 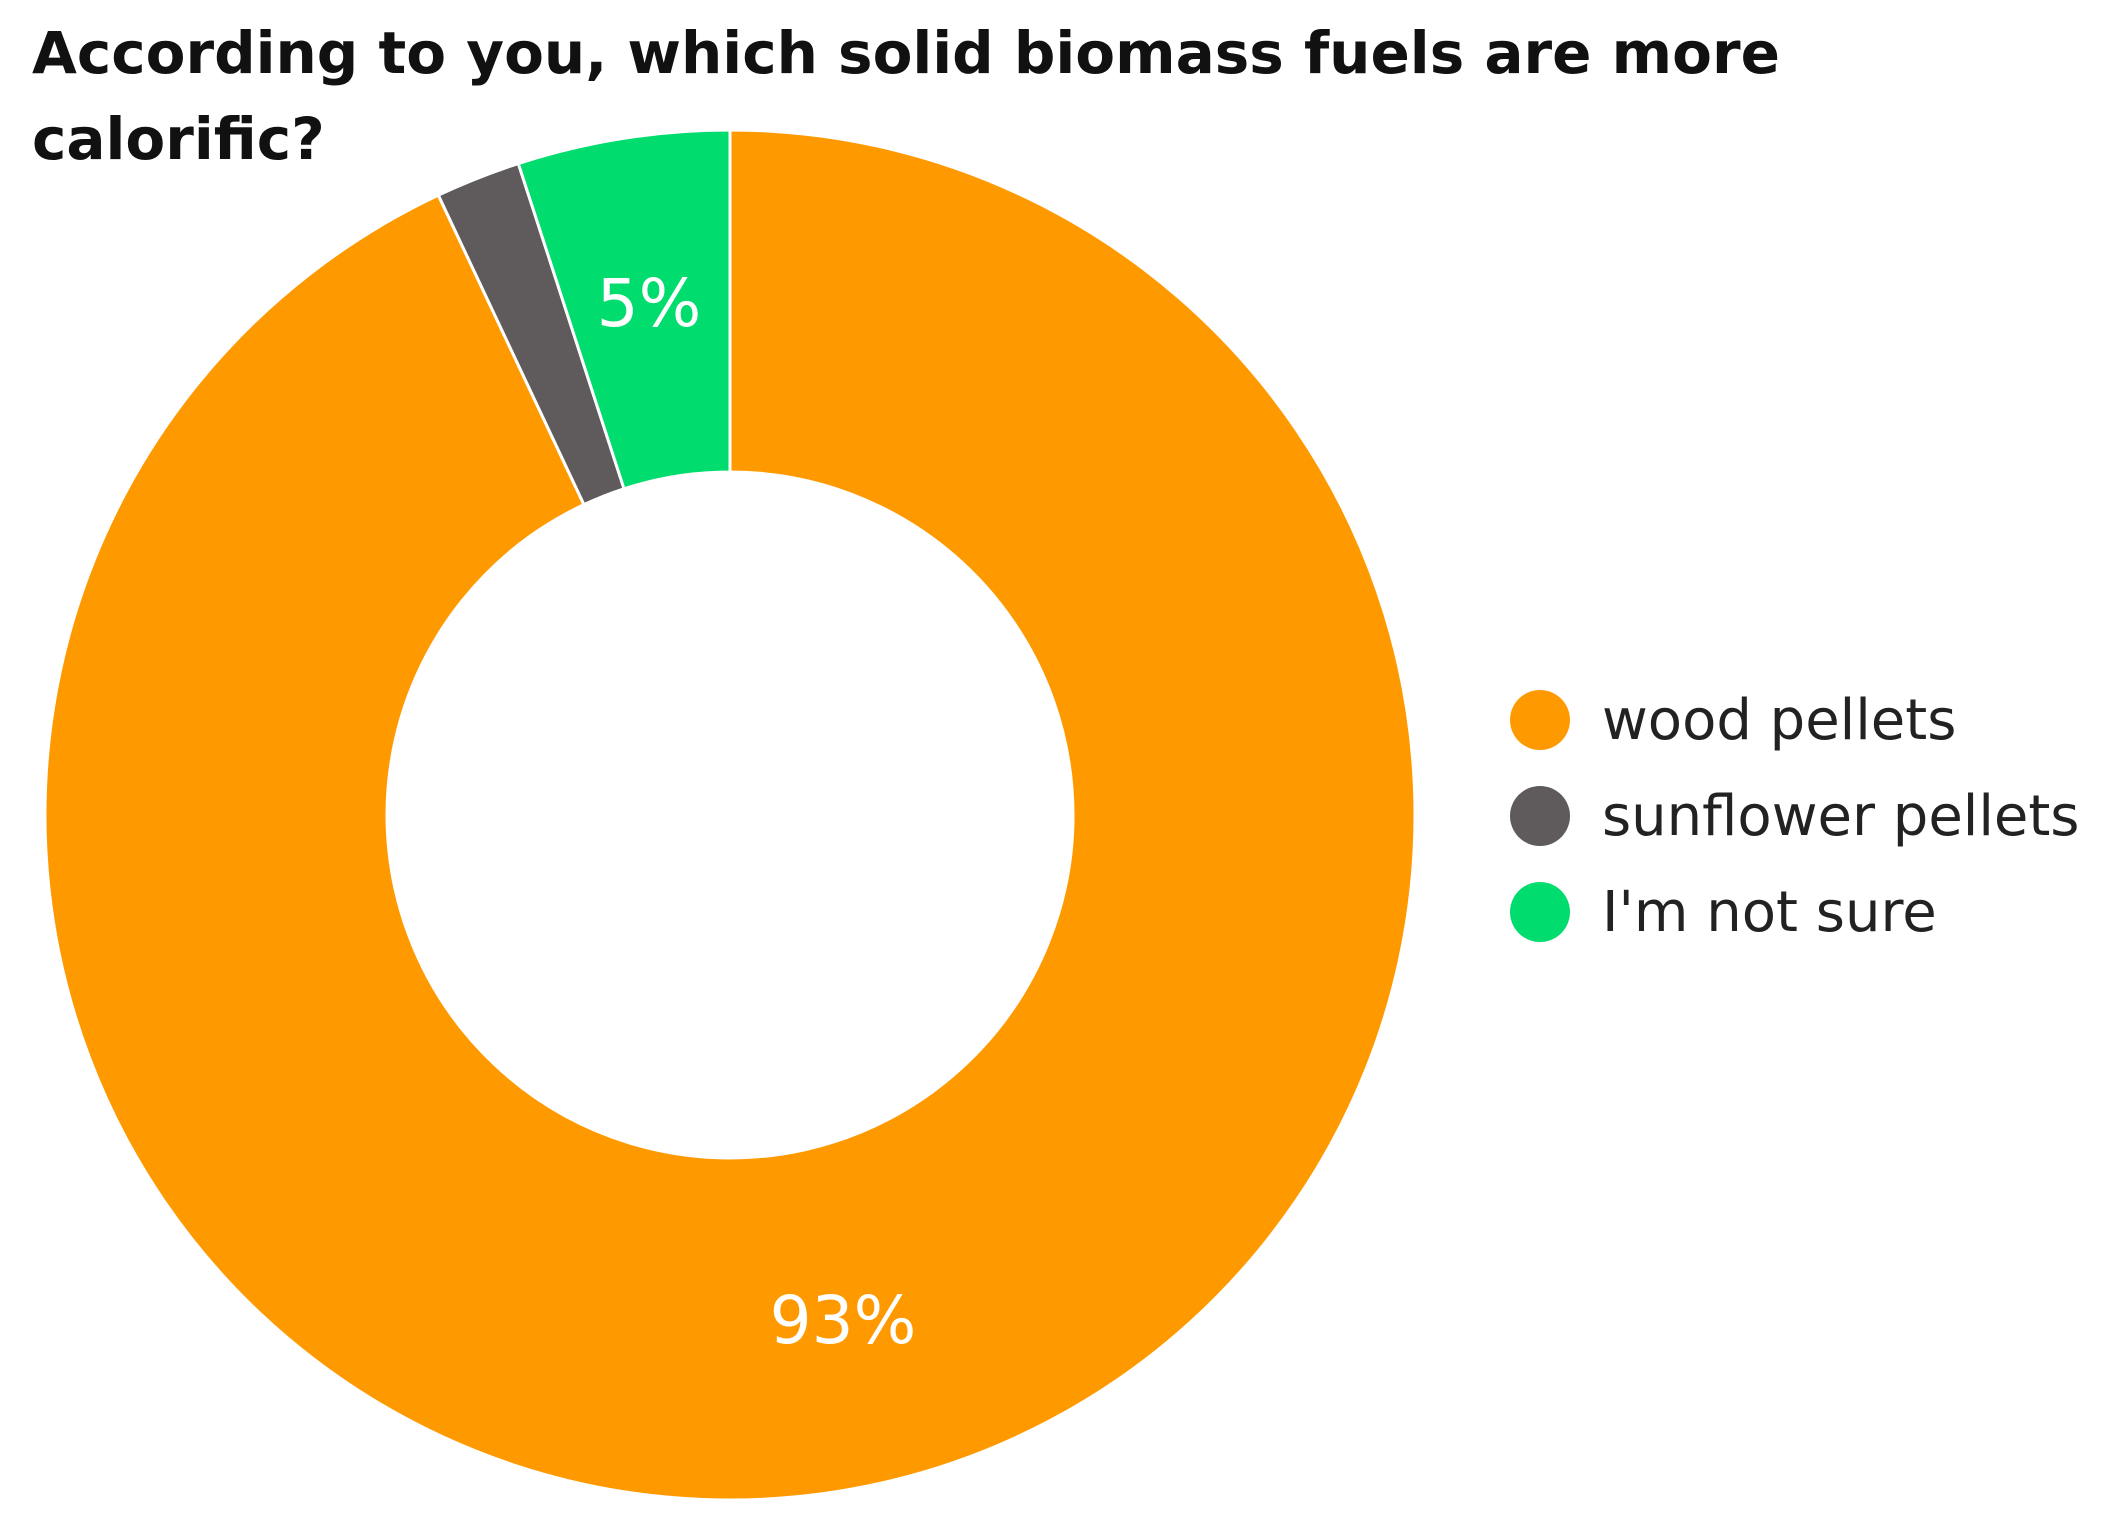 I want to click on legend-item-i-m-not-sure: I'm not sure, so click(x=1794, y=912).